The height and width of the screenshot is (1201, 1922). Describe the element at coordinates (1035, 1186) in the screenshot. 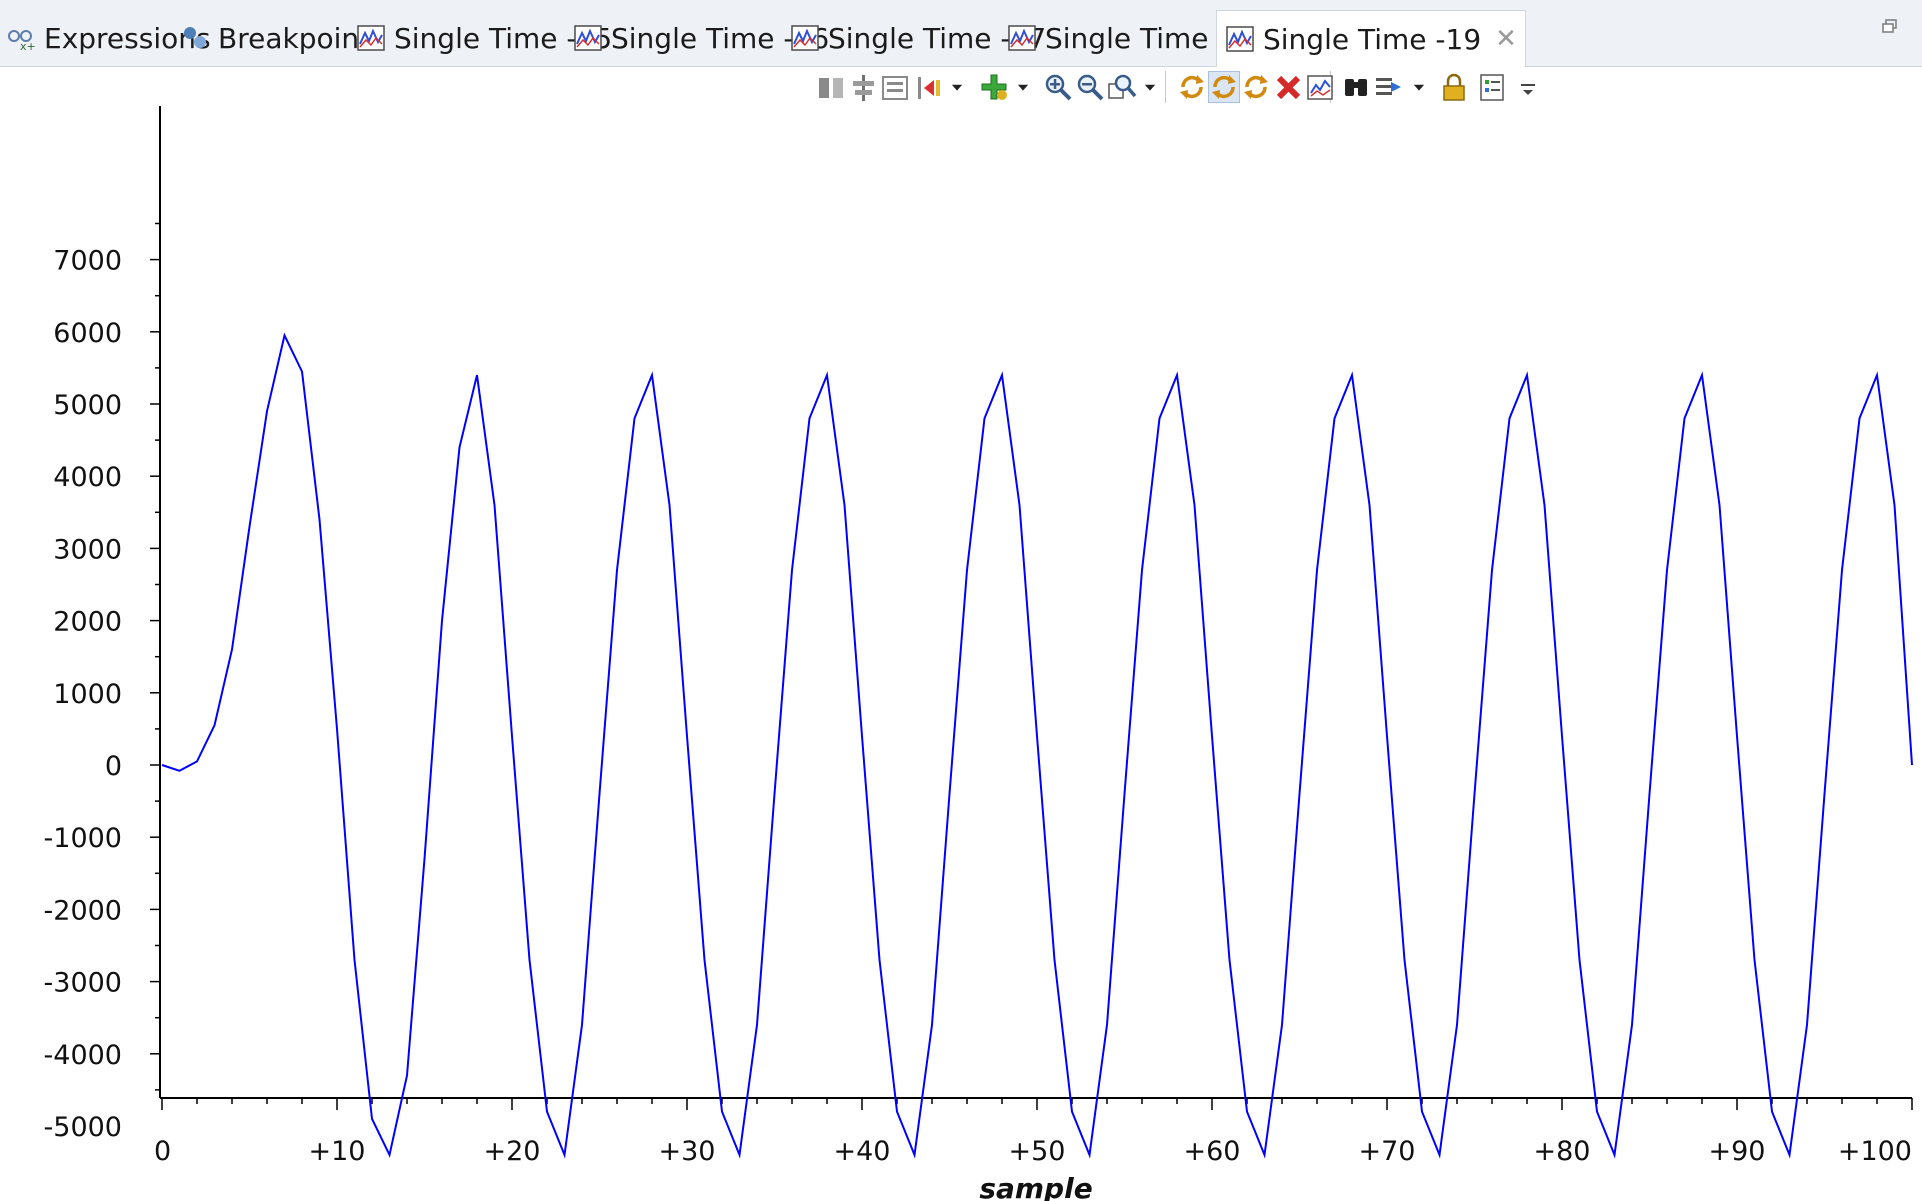

I see `x-axis-label: sample` at that location.